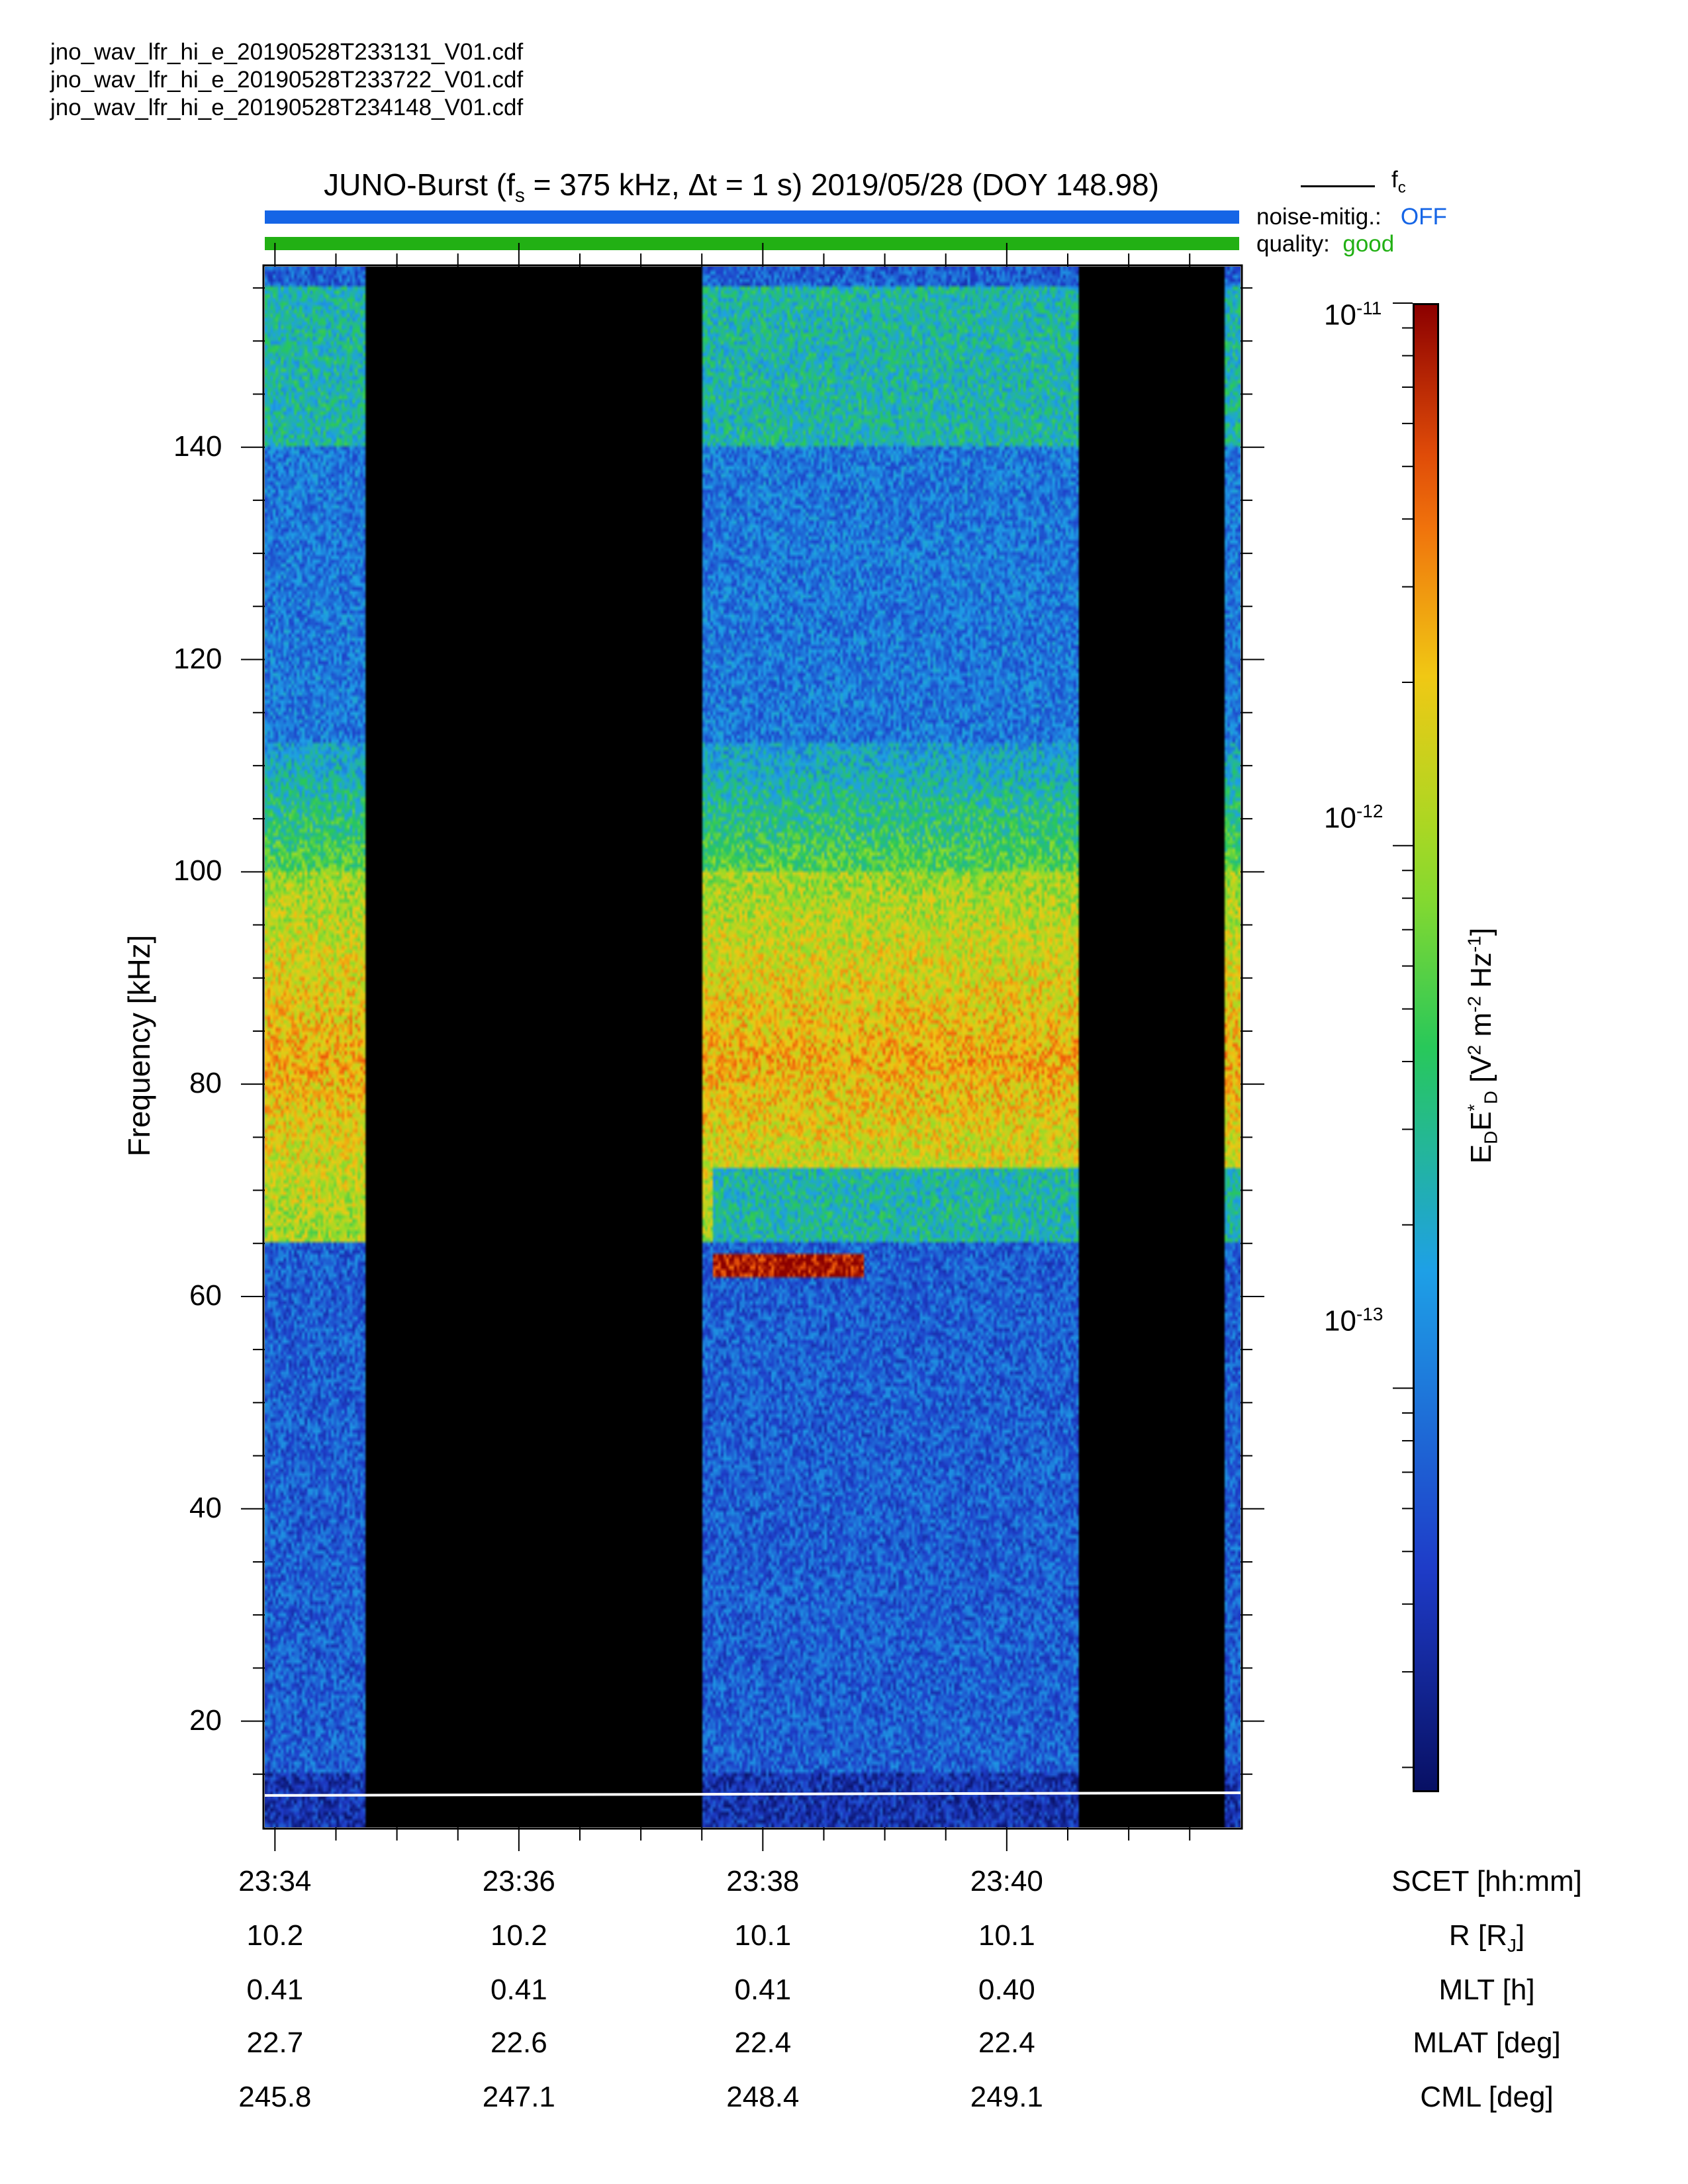 The width and height of the screenshot is (1688, 2184). I want to click on y-tick-label: 20, so click(205, 1720).